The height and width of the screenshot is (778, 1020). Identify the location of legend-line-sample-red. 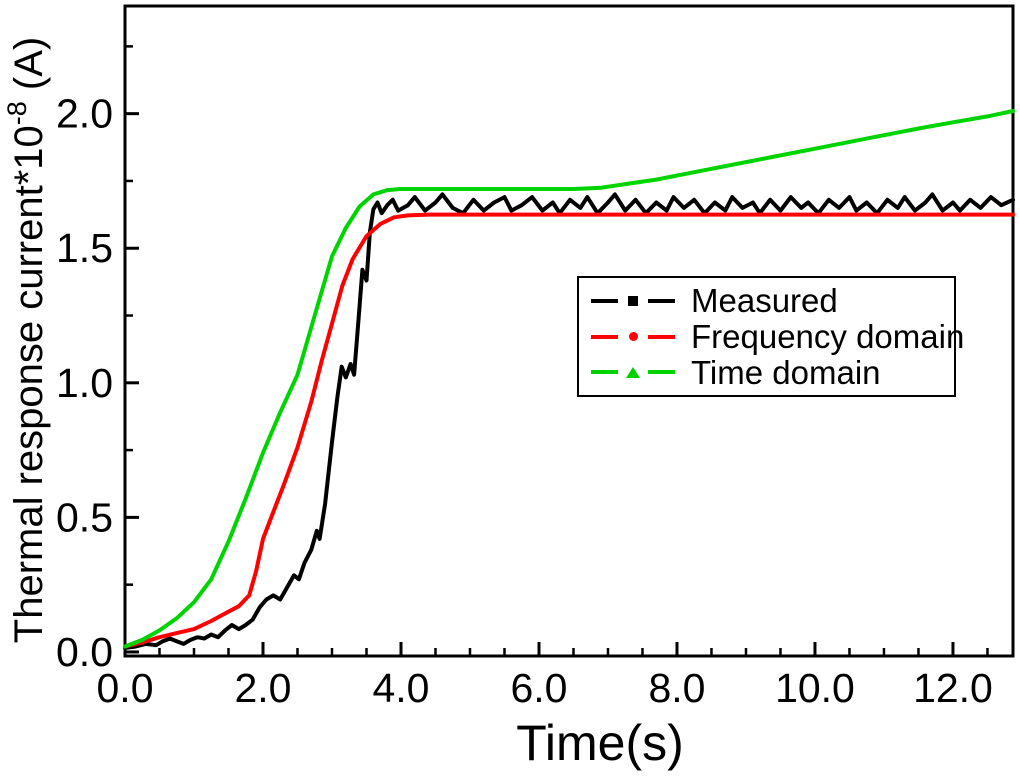
(633, 336).